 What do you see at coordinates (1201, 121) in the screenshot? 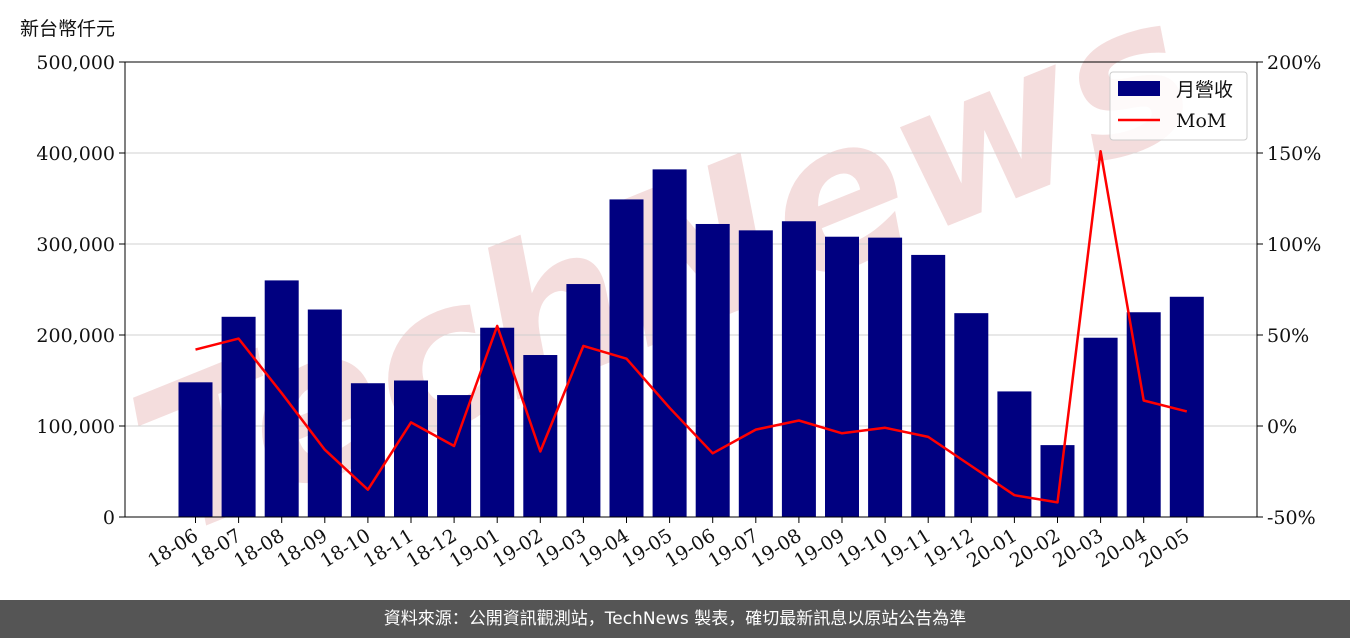
I see `legend-label-mom: MoM` at bounding box center [1201, 121].